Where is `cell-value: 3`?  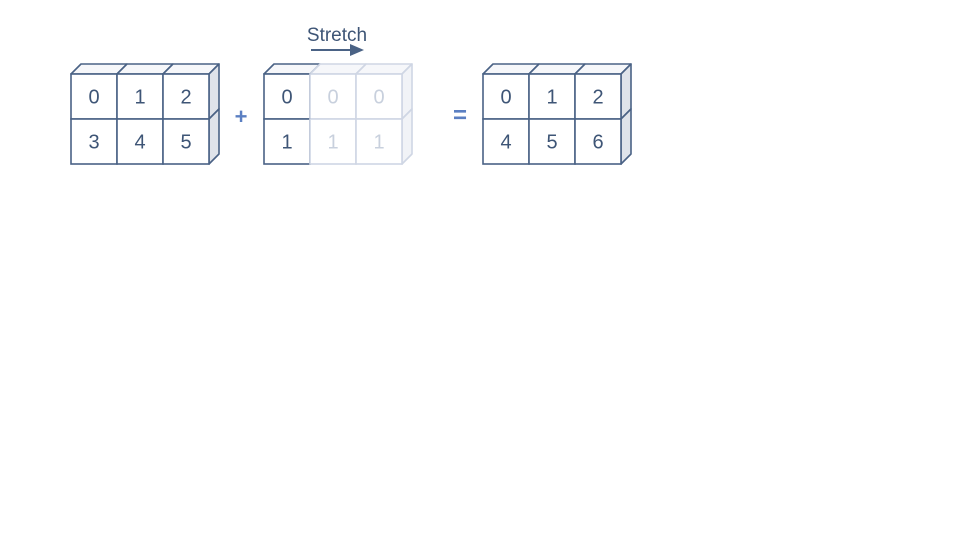 cell-value: 3 is located at coordinates (93, 143).